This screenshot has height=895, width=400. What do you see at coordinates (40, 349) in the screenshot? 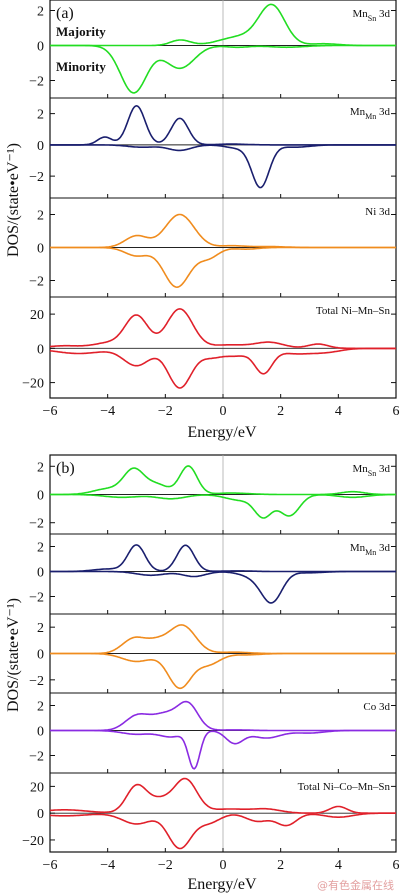
I see `y-tick-label-0-3-0: 0` at bounding box center [40, 349].